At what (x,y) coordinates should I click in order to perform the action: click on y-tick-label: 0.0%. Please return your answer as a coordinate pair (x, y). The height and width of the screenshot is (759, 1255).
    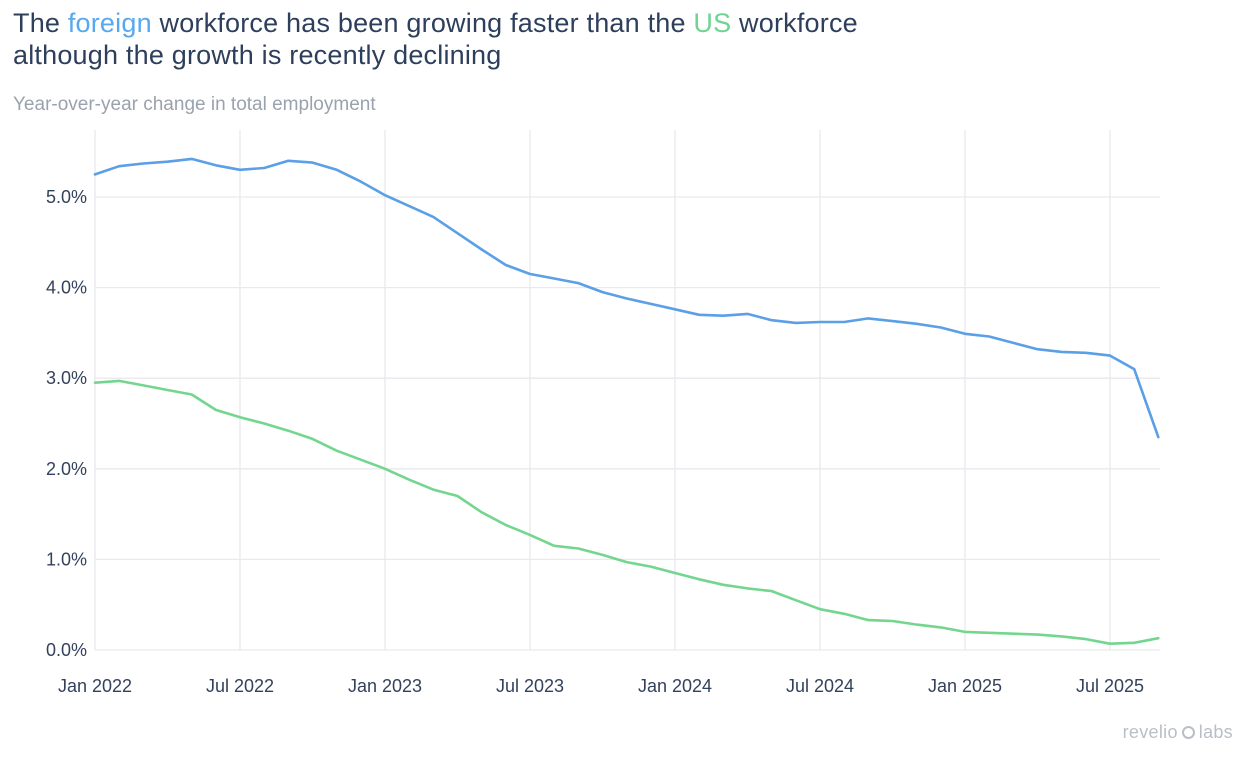
    Looking at the image, I should click on (66, 650).